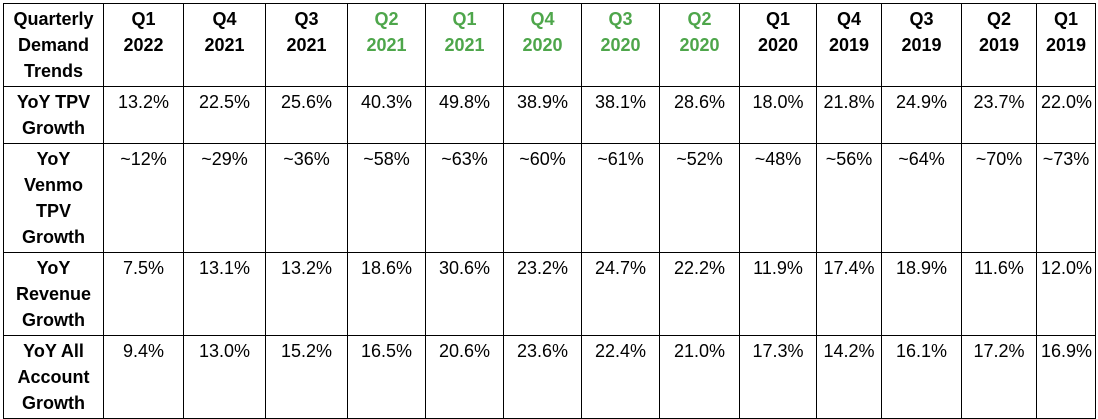 The image size is (1098, 419). I want to click on column-header: Q1 2021, so click(464, 45).